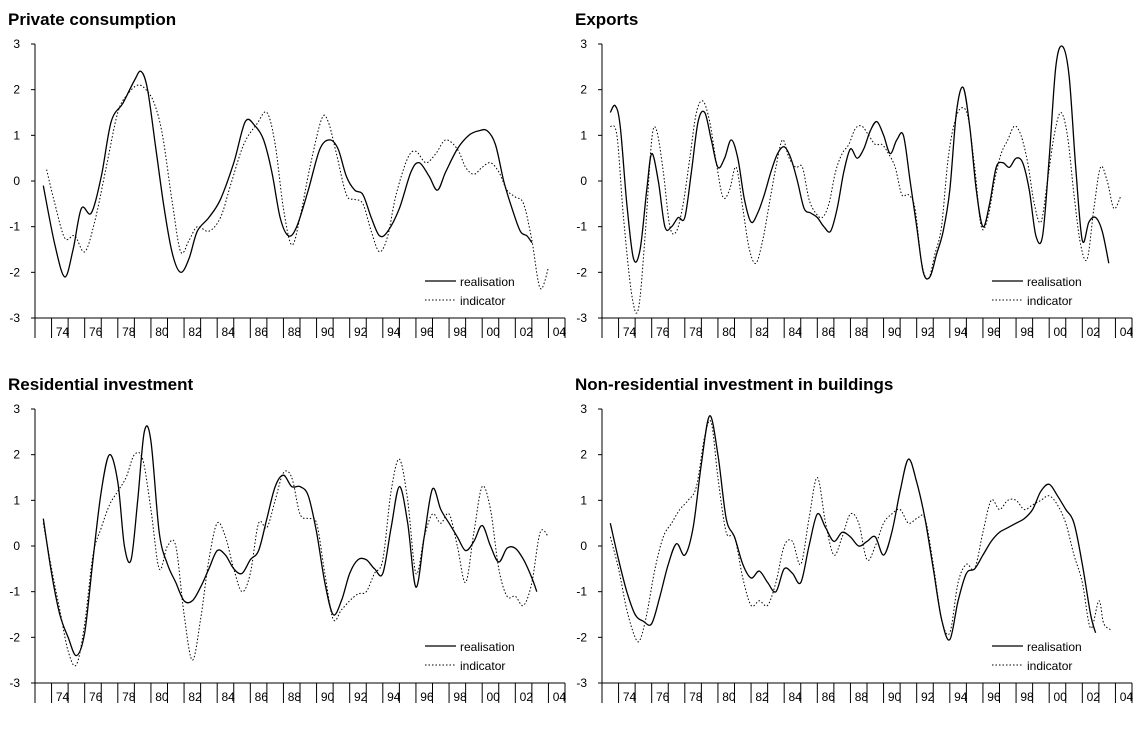  Describe the element at coordinates (92, 19) in the screenshot. I see `chart-title: Private consumption` at that location.